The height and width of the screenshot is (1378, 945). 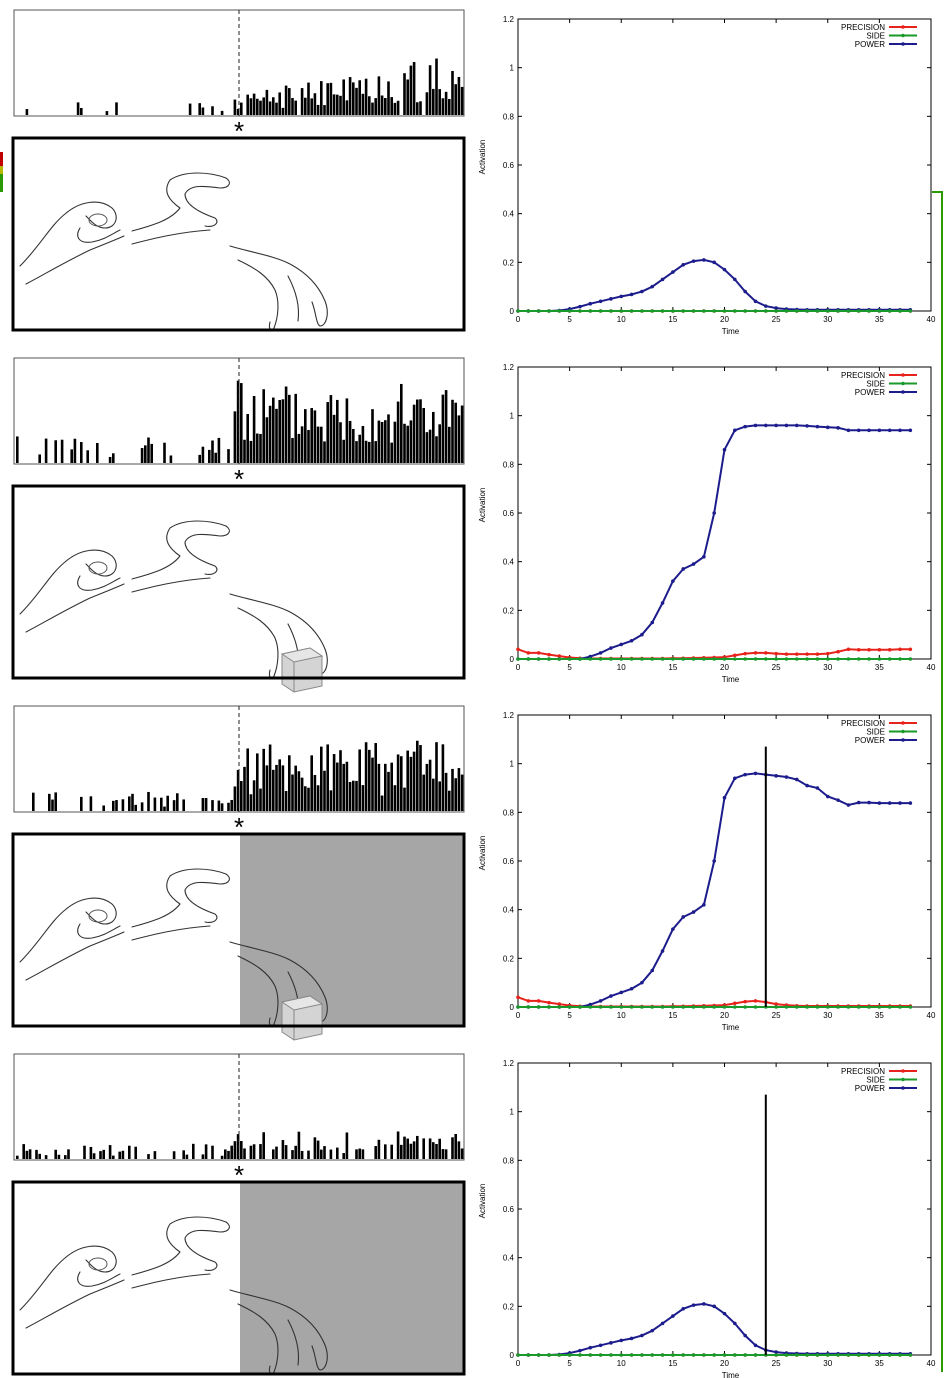 What do you see at coordinates (509, 262) in the screenshot?
I see `y-tick-label: 0.2` at bounding box center [509, 262].